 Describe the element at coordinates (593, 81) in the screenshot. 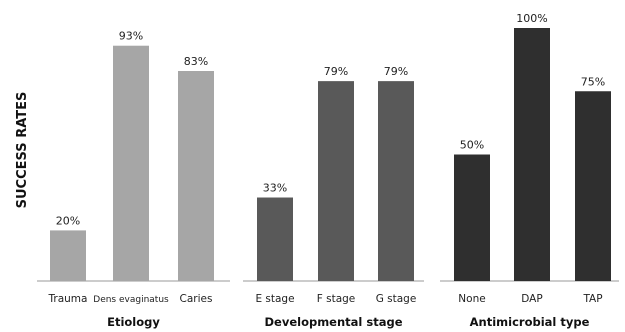

I see `value-label-tap: 75%` at that location.